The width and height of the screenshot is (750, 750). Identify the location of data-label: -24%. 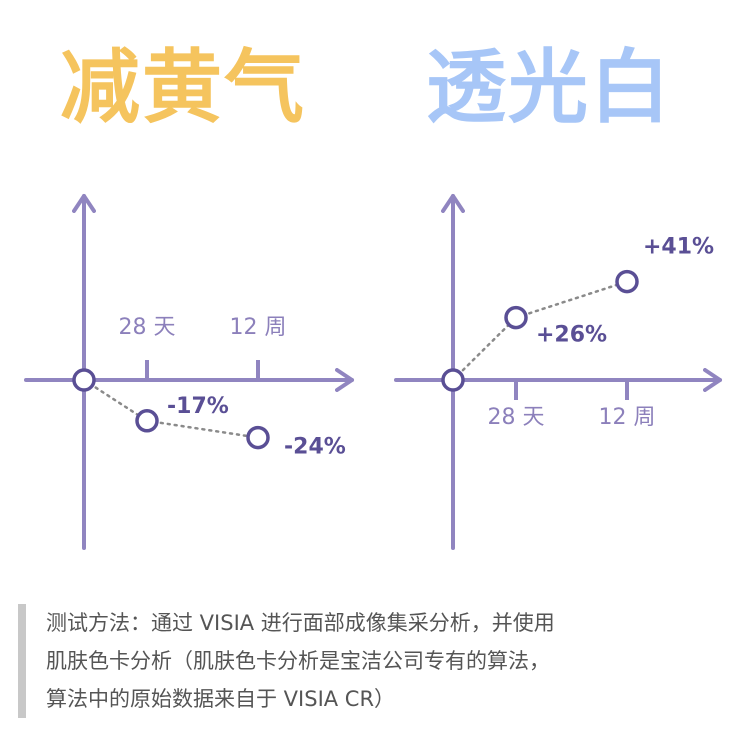
(315, 447).